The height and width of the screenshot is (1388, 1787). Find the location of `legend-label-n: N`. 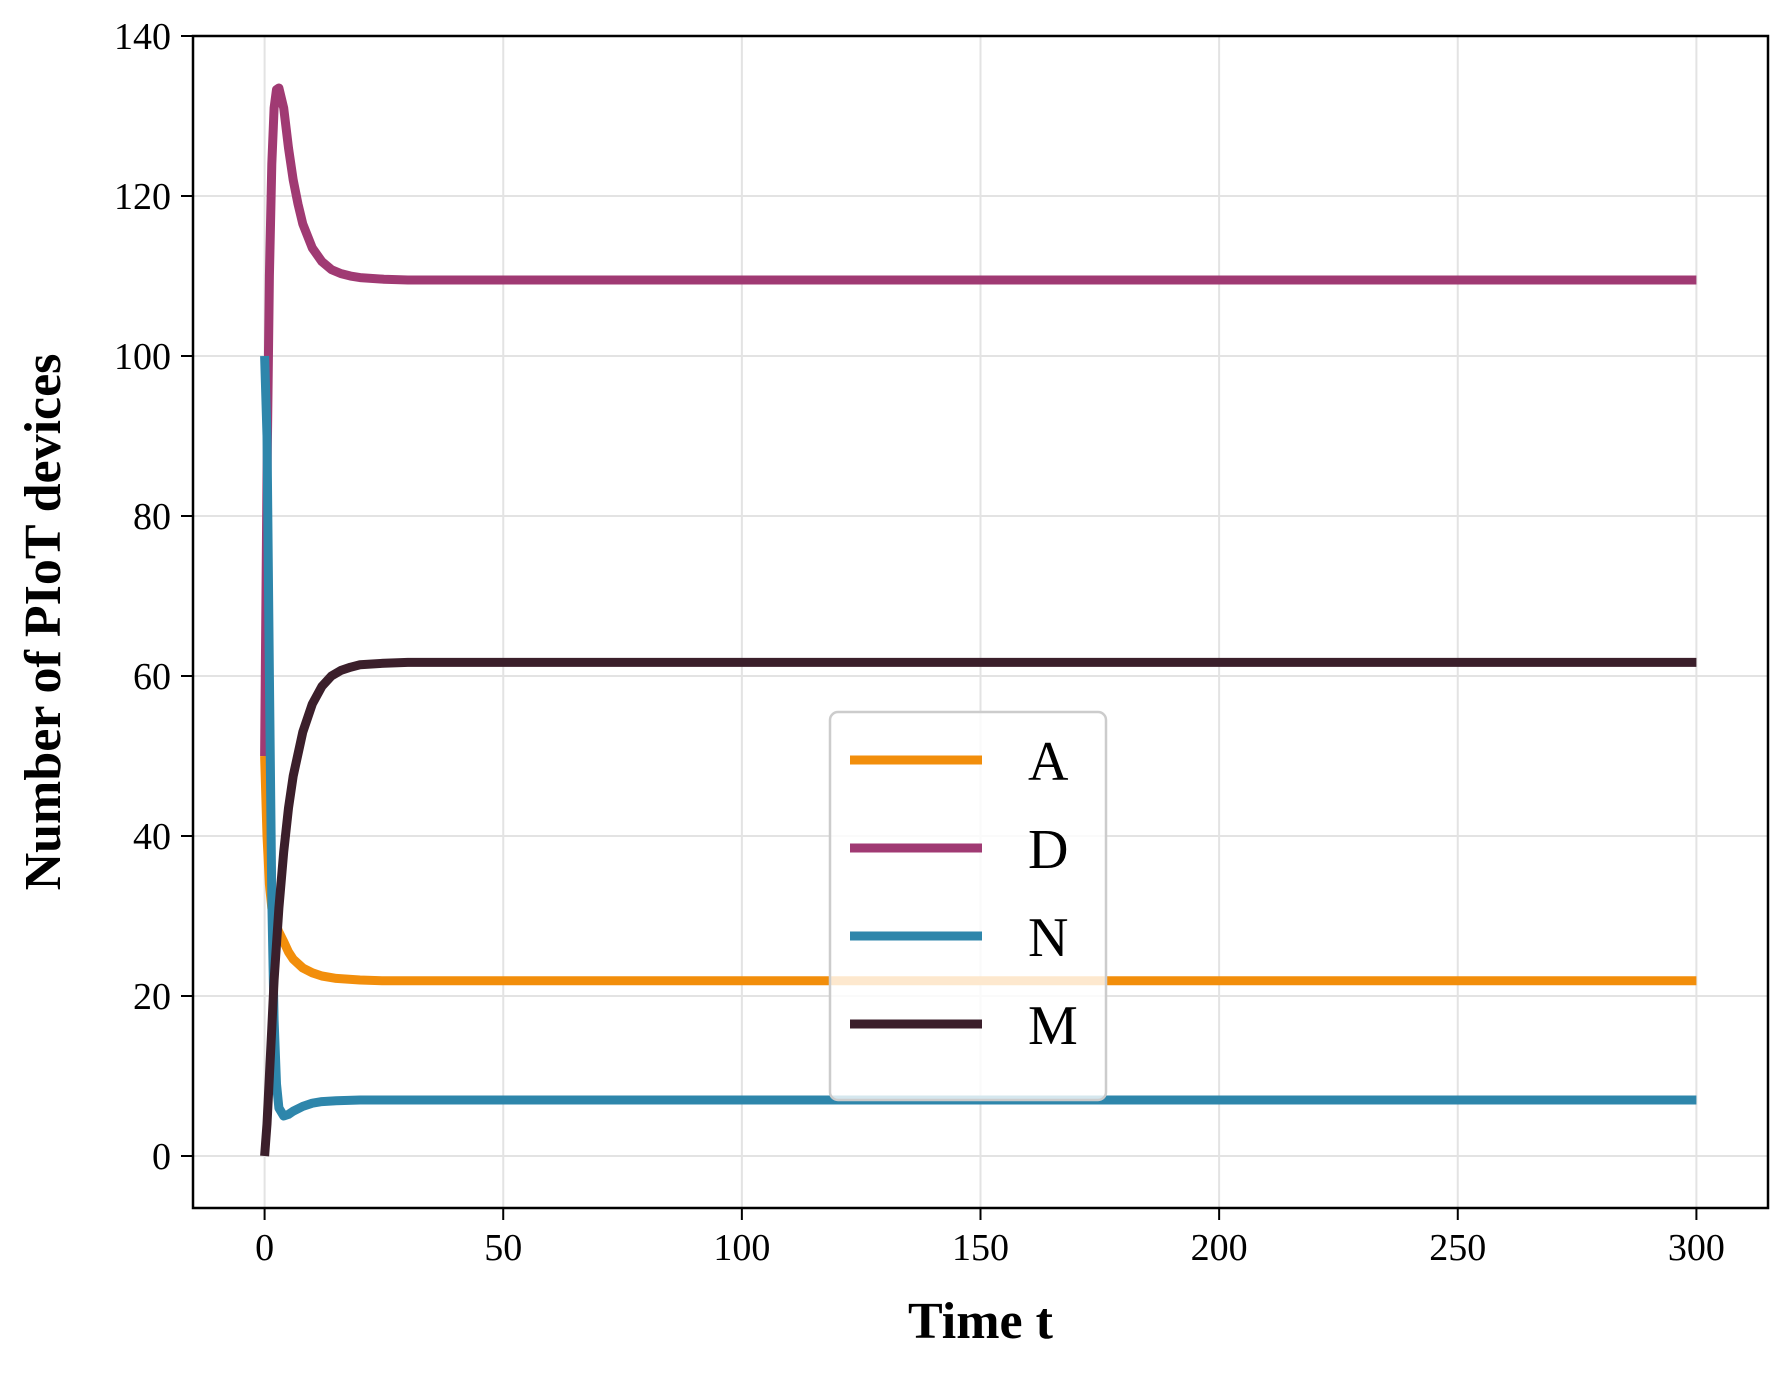

legend-label-n: N is located at coordinates (1048, 938).